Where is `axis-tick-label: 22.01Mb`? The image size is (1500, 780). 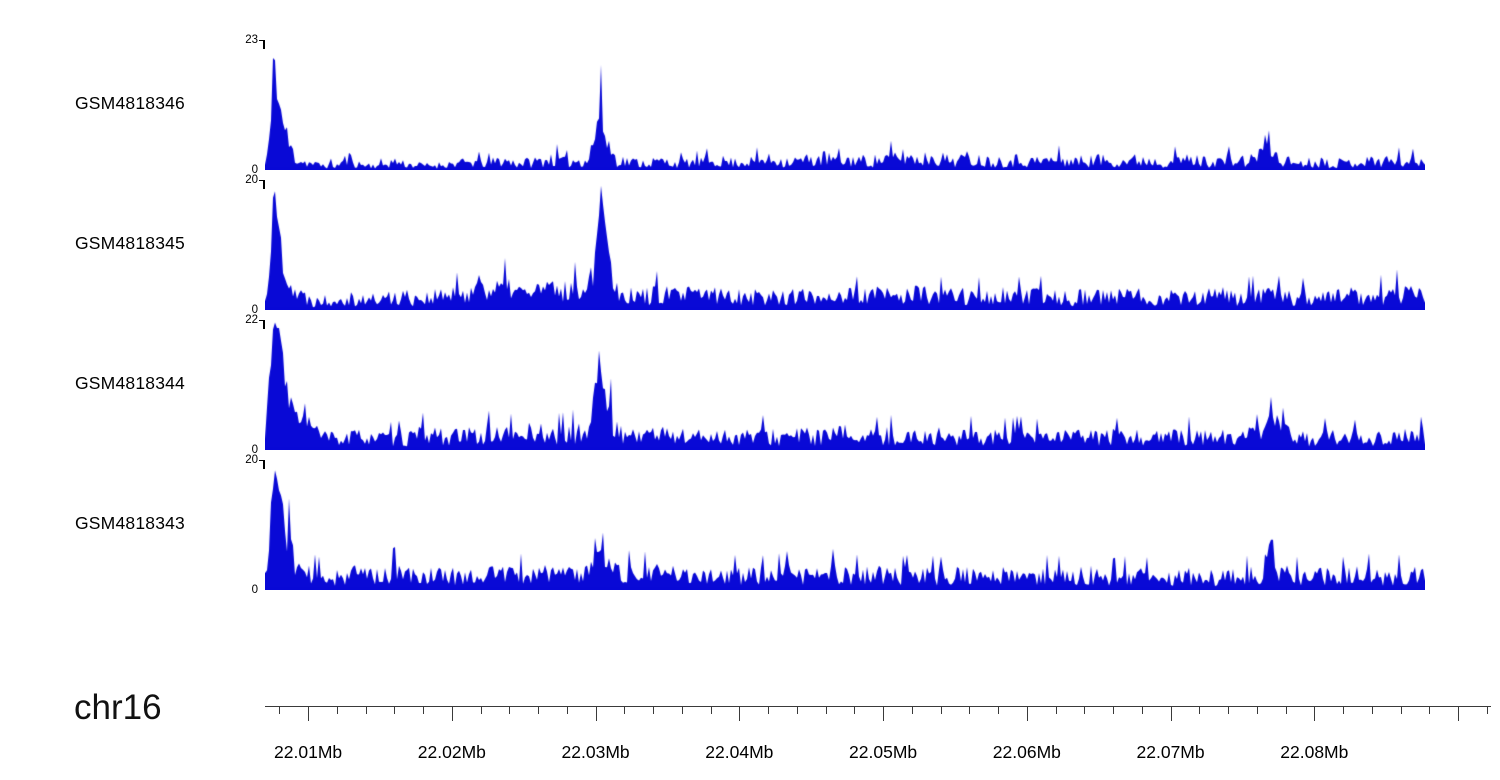
axis-tick-label: 22.01Mb is located at coordinates (308, 752).